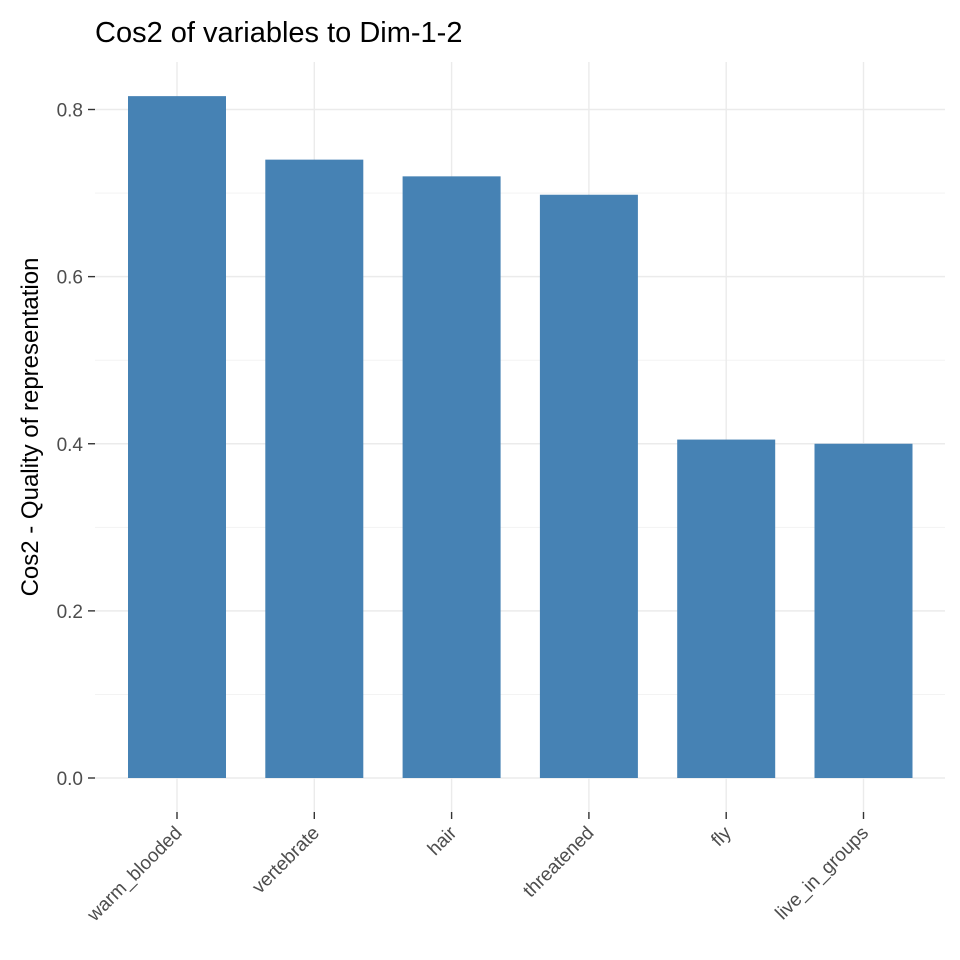 Image resolution: width=960 pixels, height=960 pixels. I want to click on bar-vertebrate, so click(314, 468).